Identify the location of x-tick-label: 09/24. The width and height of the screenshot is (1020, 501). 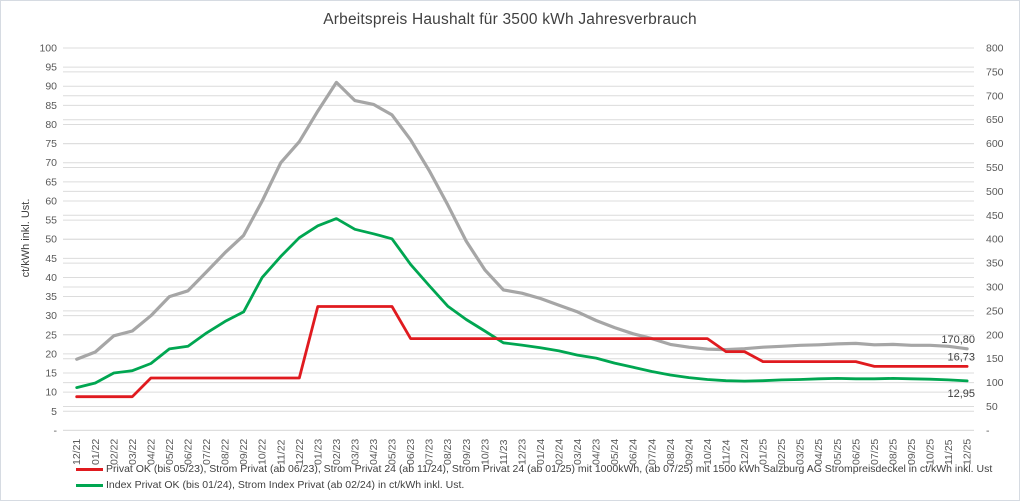
(689, 452).